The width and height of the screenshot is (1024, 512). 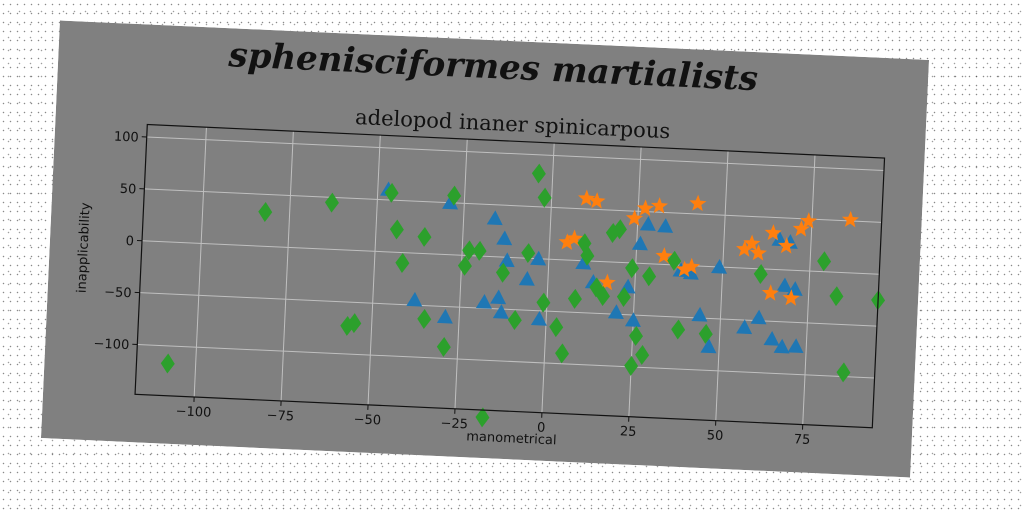 What do you see at coordinates (280, 416) in the screenshot?
I see `x-tick-label: −75` at bounding box center [280, 416].